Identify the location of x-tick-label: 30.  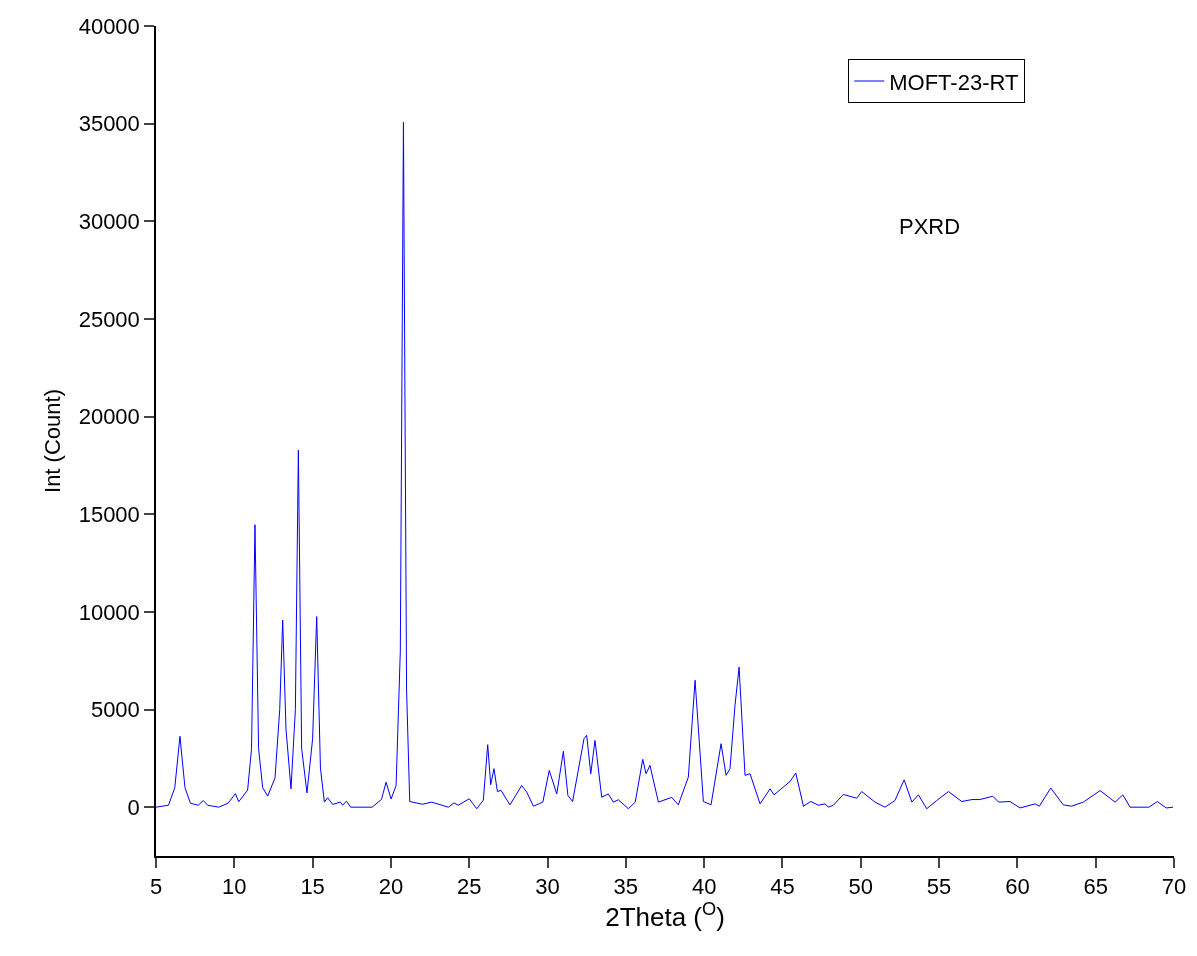
(547, 887).